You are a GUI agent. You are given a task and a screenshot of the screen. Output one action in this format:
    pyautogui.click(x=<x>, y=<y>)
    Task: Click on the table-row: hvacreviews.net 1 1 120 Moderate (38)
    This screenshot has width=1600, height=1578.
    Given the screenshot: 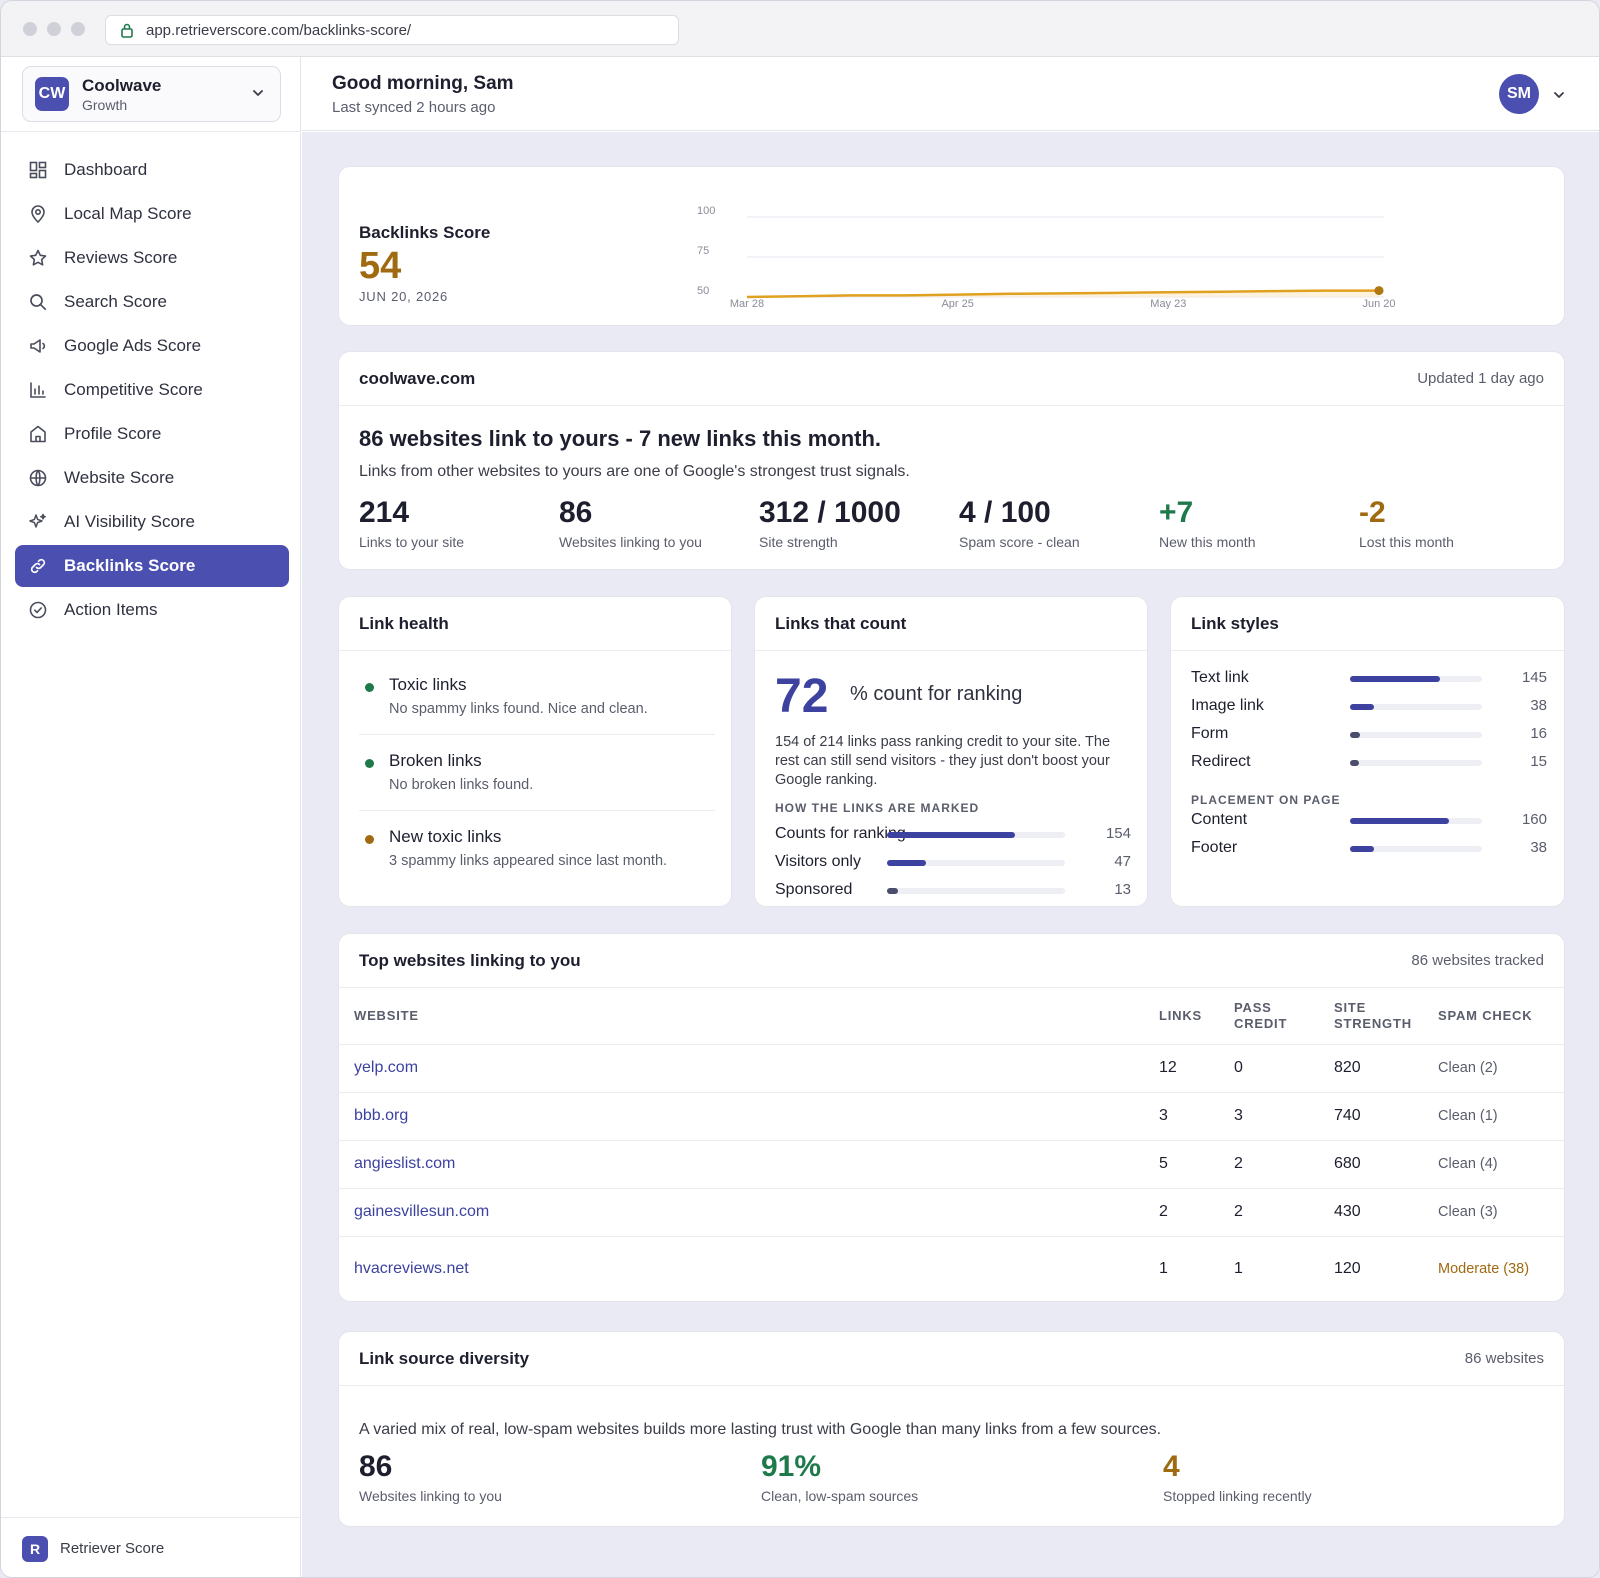 What is the action you would take?
    pyautogui.click(x=951, y=1269)
    